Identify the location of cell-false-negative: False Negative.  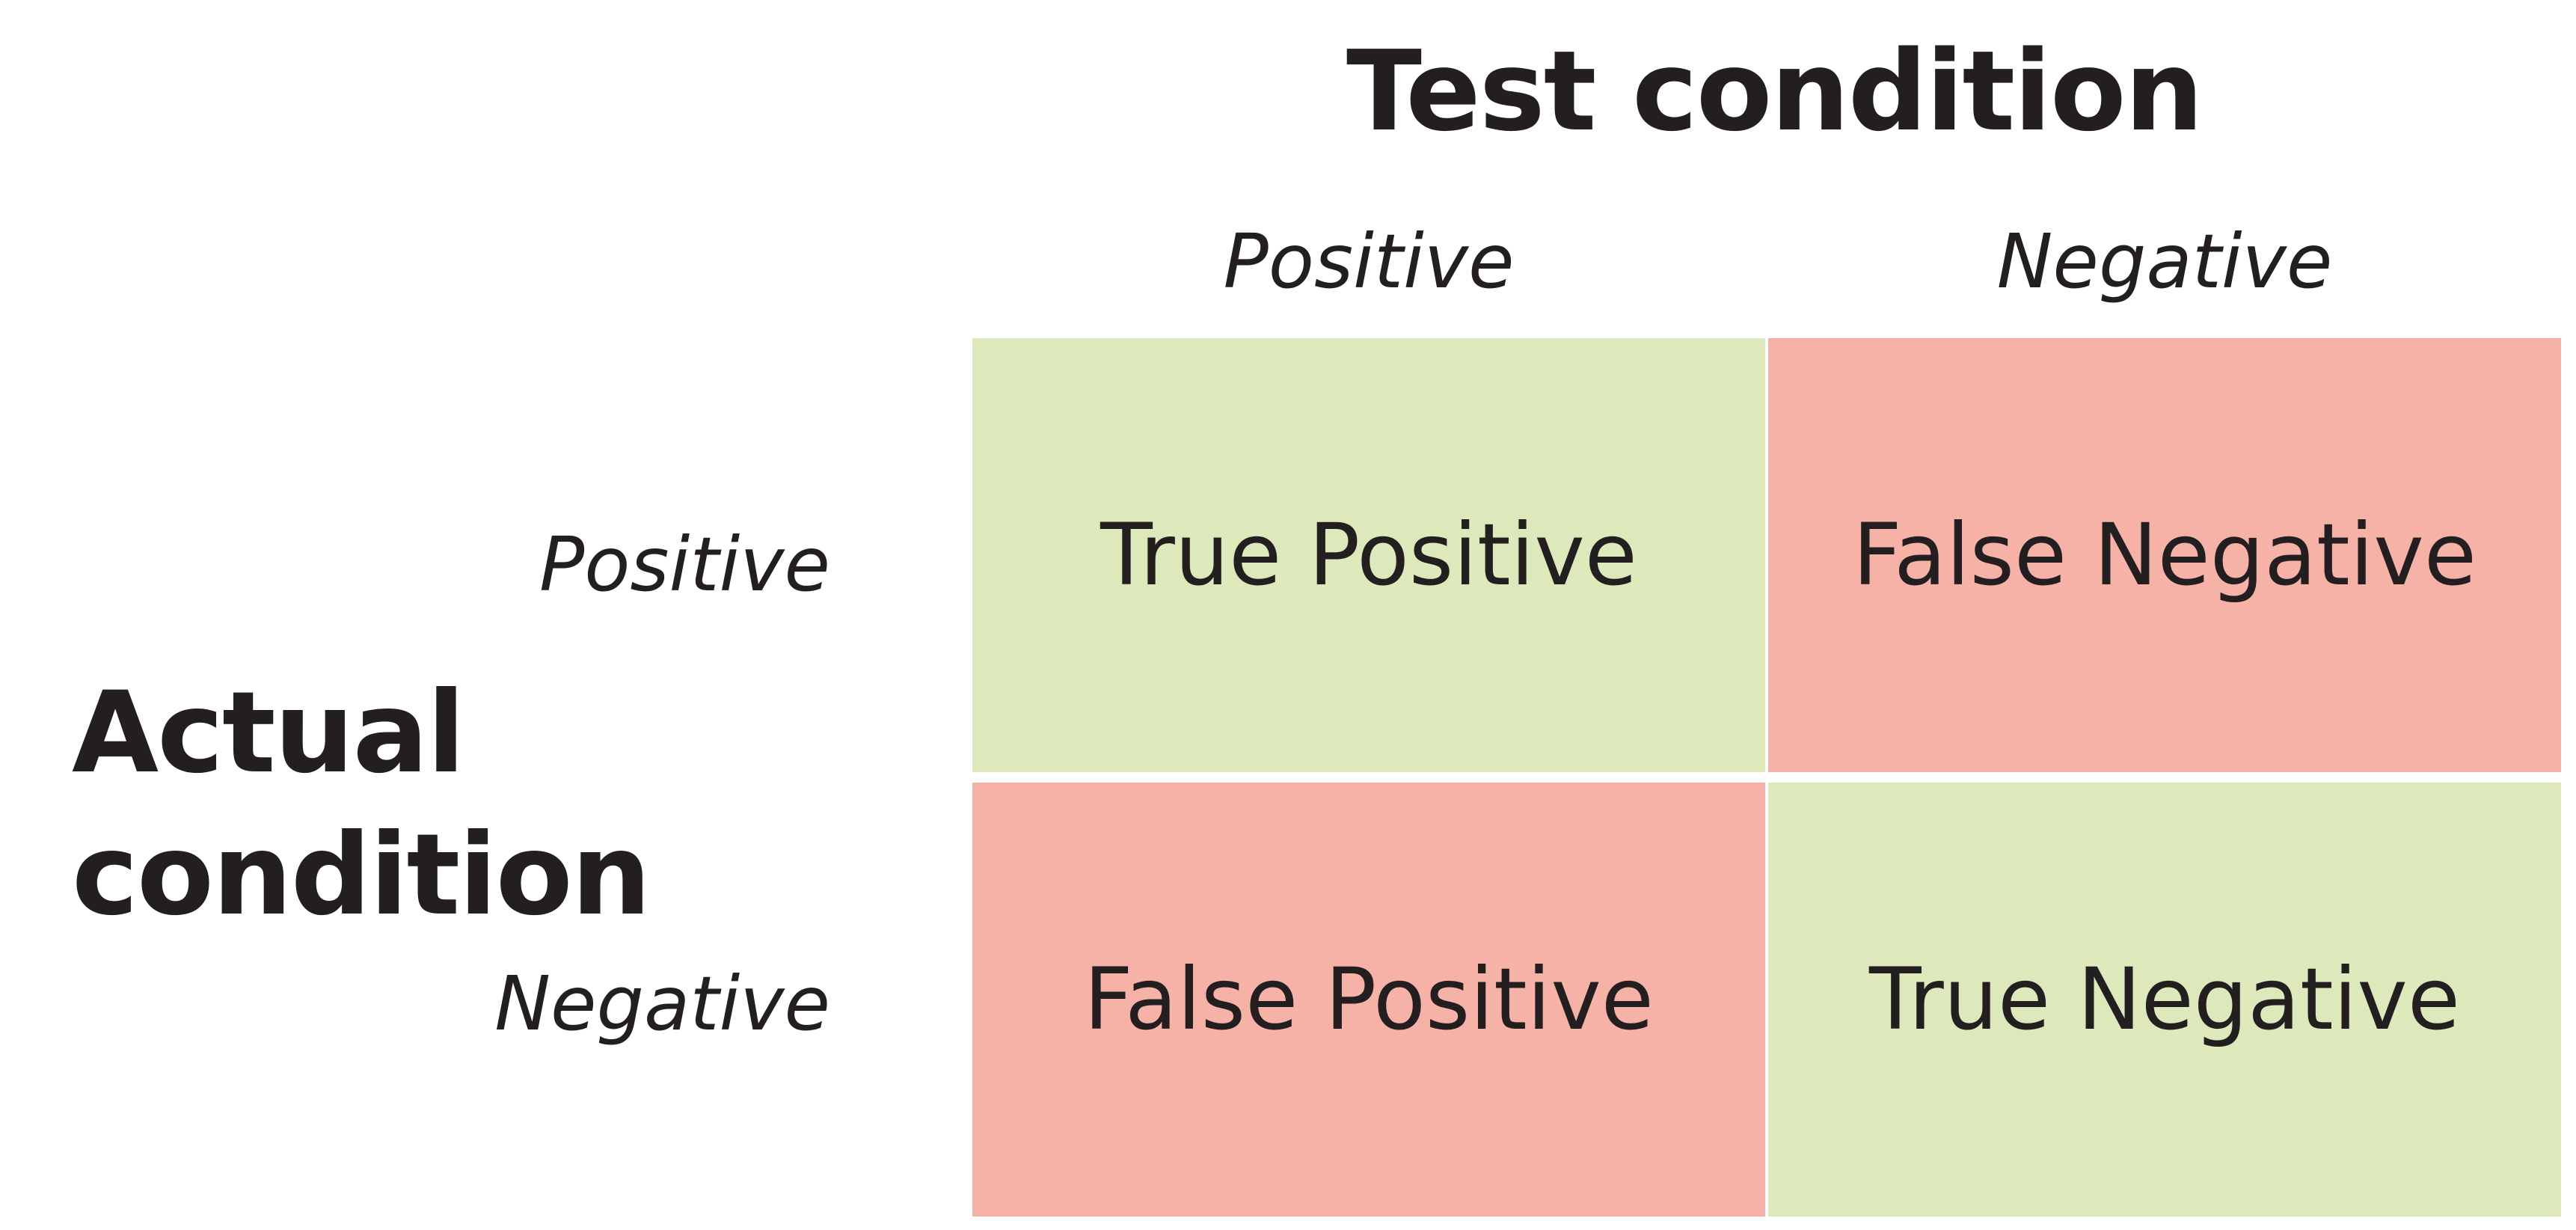
(2164, 555).